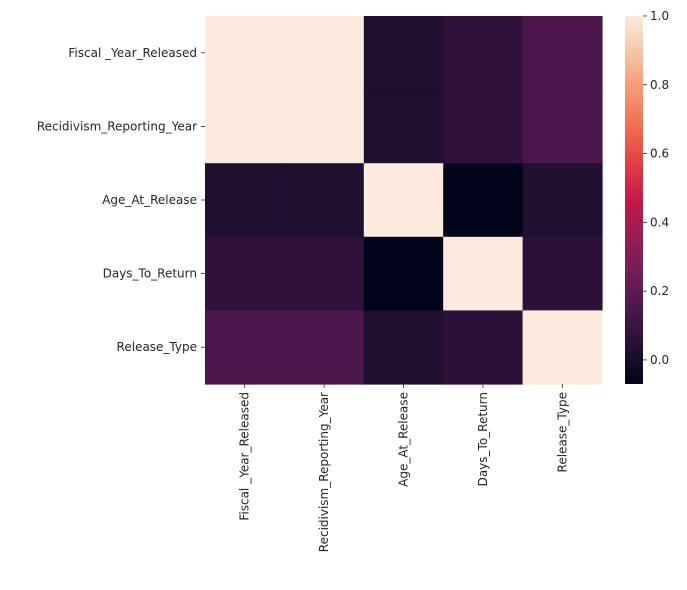 The height and width of the screenshot is (590, 687). What do you see at coordinates (659, 291) in the screenshot?
I see `colorbar-tick-label: 0.2` at bounding box center [659, 291].